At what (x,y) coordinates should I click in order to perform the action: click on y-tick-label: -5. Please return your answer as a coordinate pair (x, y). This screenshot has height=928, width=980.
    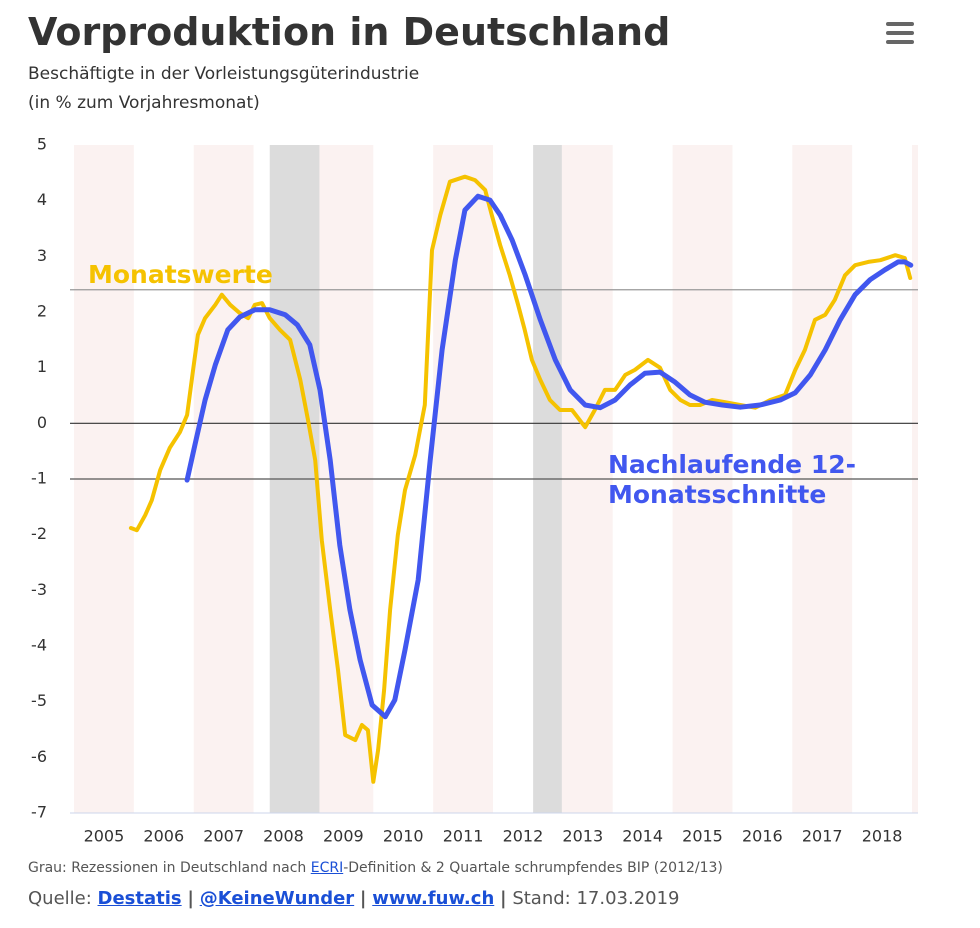
    Looking at the image, I should click on (39, 700).